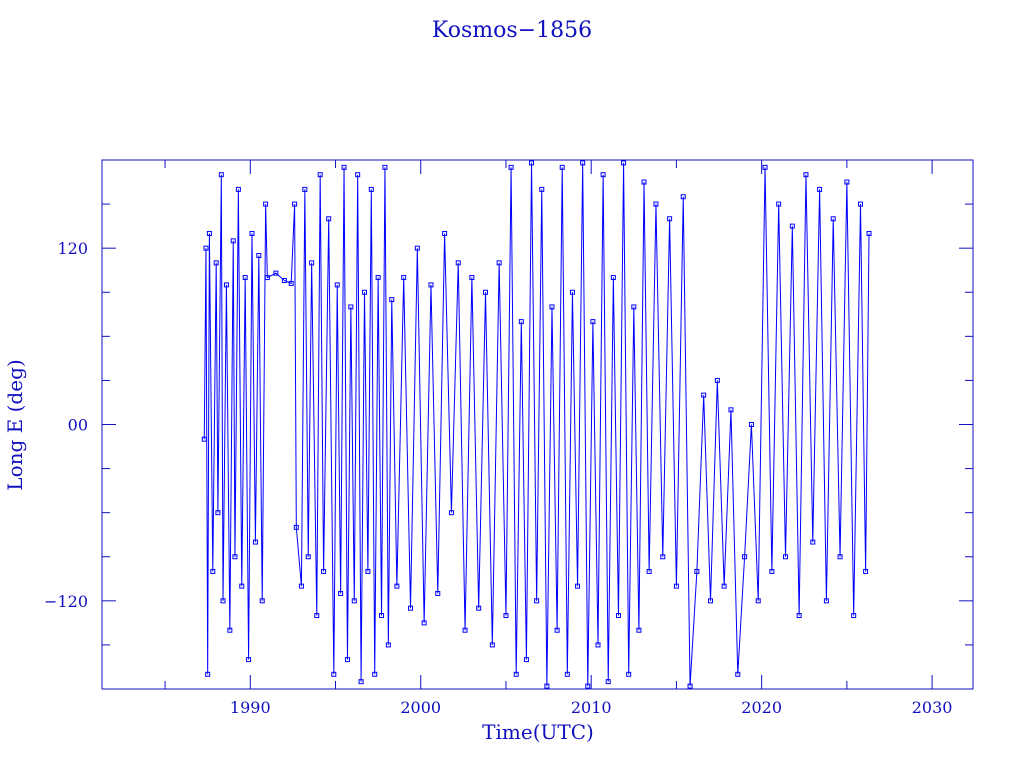  I want to click on x-axis-label: Time(UTC), so click(538, 732).